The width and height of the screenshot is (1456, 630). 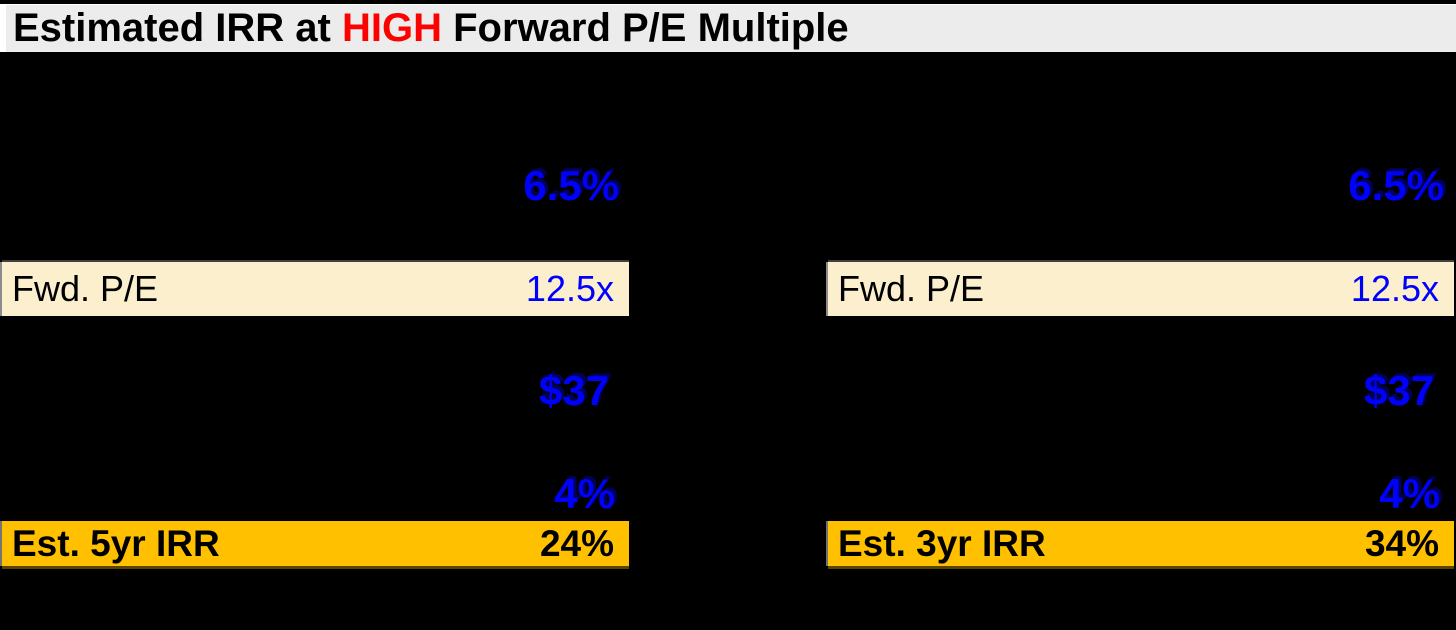 What do you see at coordinates (576, 543) in the screenshot?
I see `est-irr-value: 24%` at bounding box center [576, 543].